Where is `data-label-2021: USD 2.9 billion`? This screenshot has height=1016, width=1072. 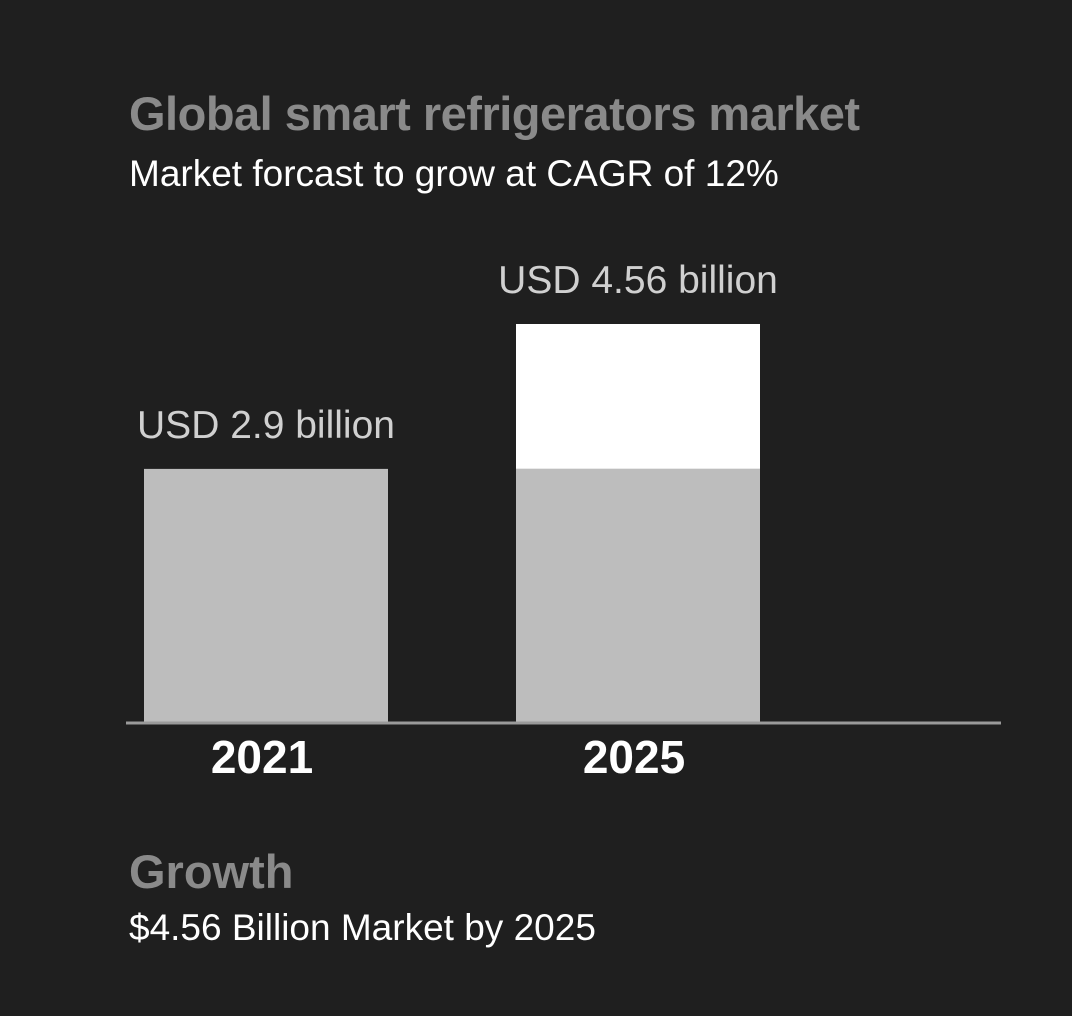
data-label-2021: USD 2.9 billion is located at coordinates (266, 425).